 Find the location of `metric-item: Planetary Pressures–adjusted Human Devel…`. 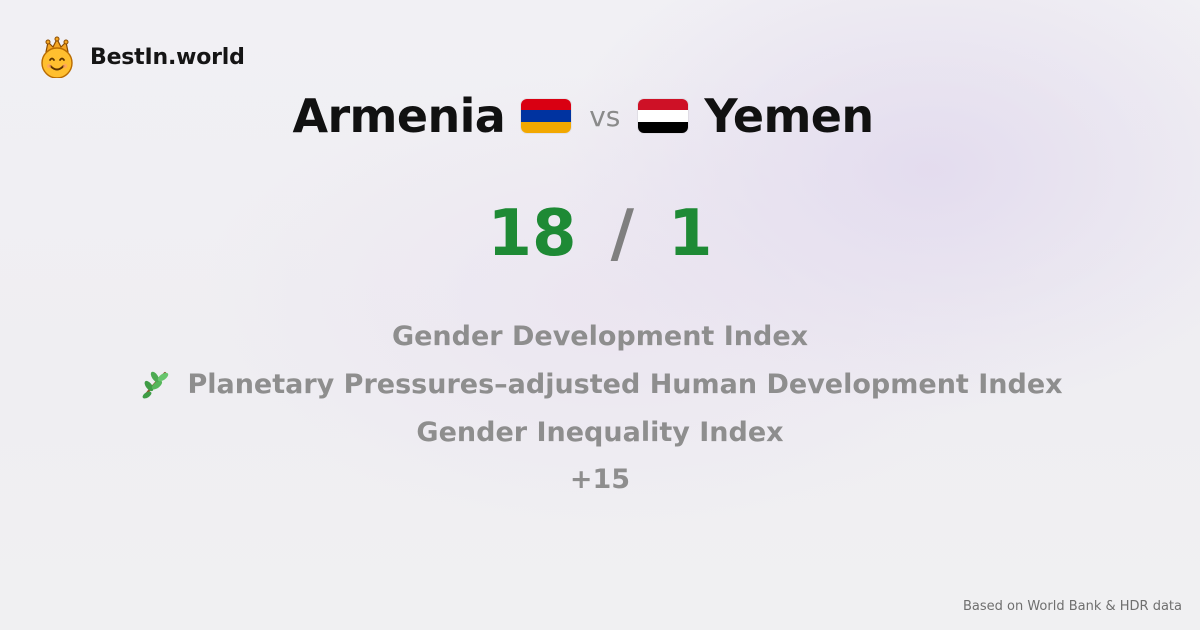

metric-item: Planetary Pressures–adjusted Human Devel… is located at coordinates (600, 384).